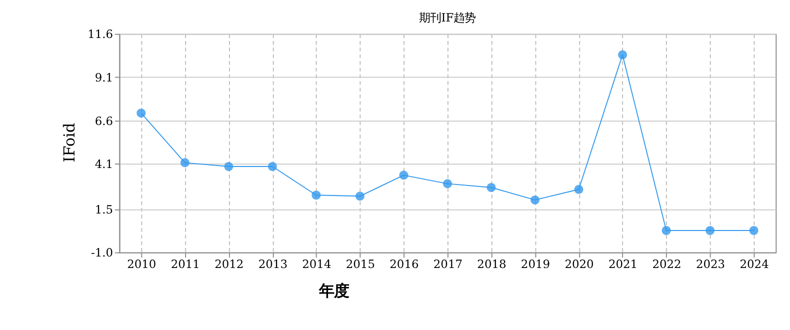 The height and width of the screenshot is (330, 790). Describe the element at coordinates (229, 264) in the screenshot. I see `x-tick-label: 2012` at that location.